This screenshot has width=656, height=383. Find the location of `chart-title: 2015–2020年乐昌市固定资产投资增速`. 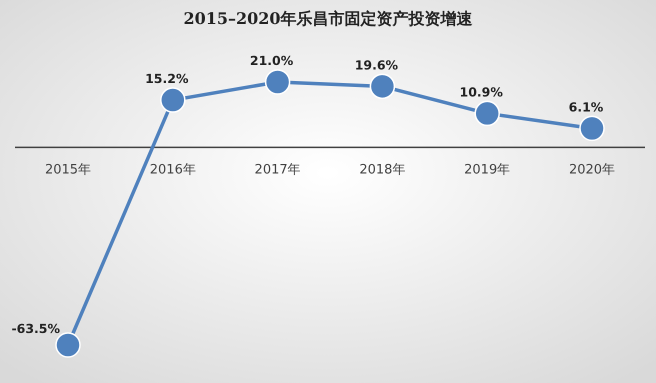

chart-title: 2015–2020年乐昌市固定资产投资增速 is located at coordinates (328, 18).